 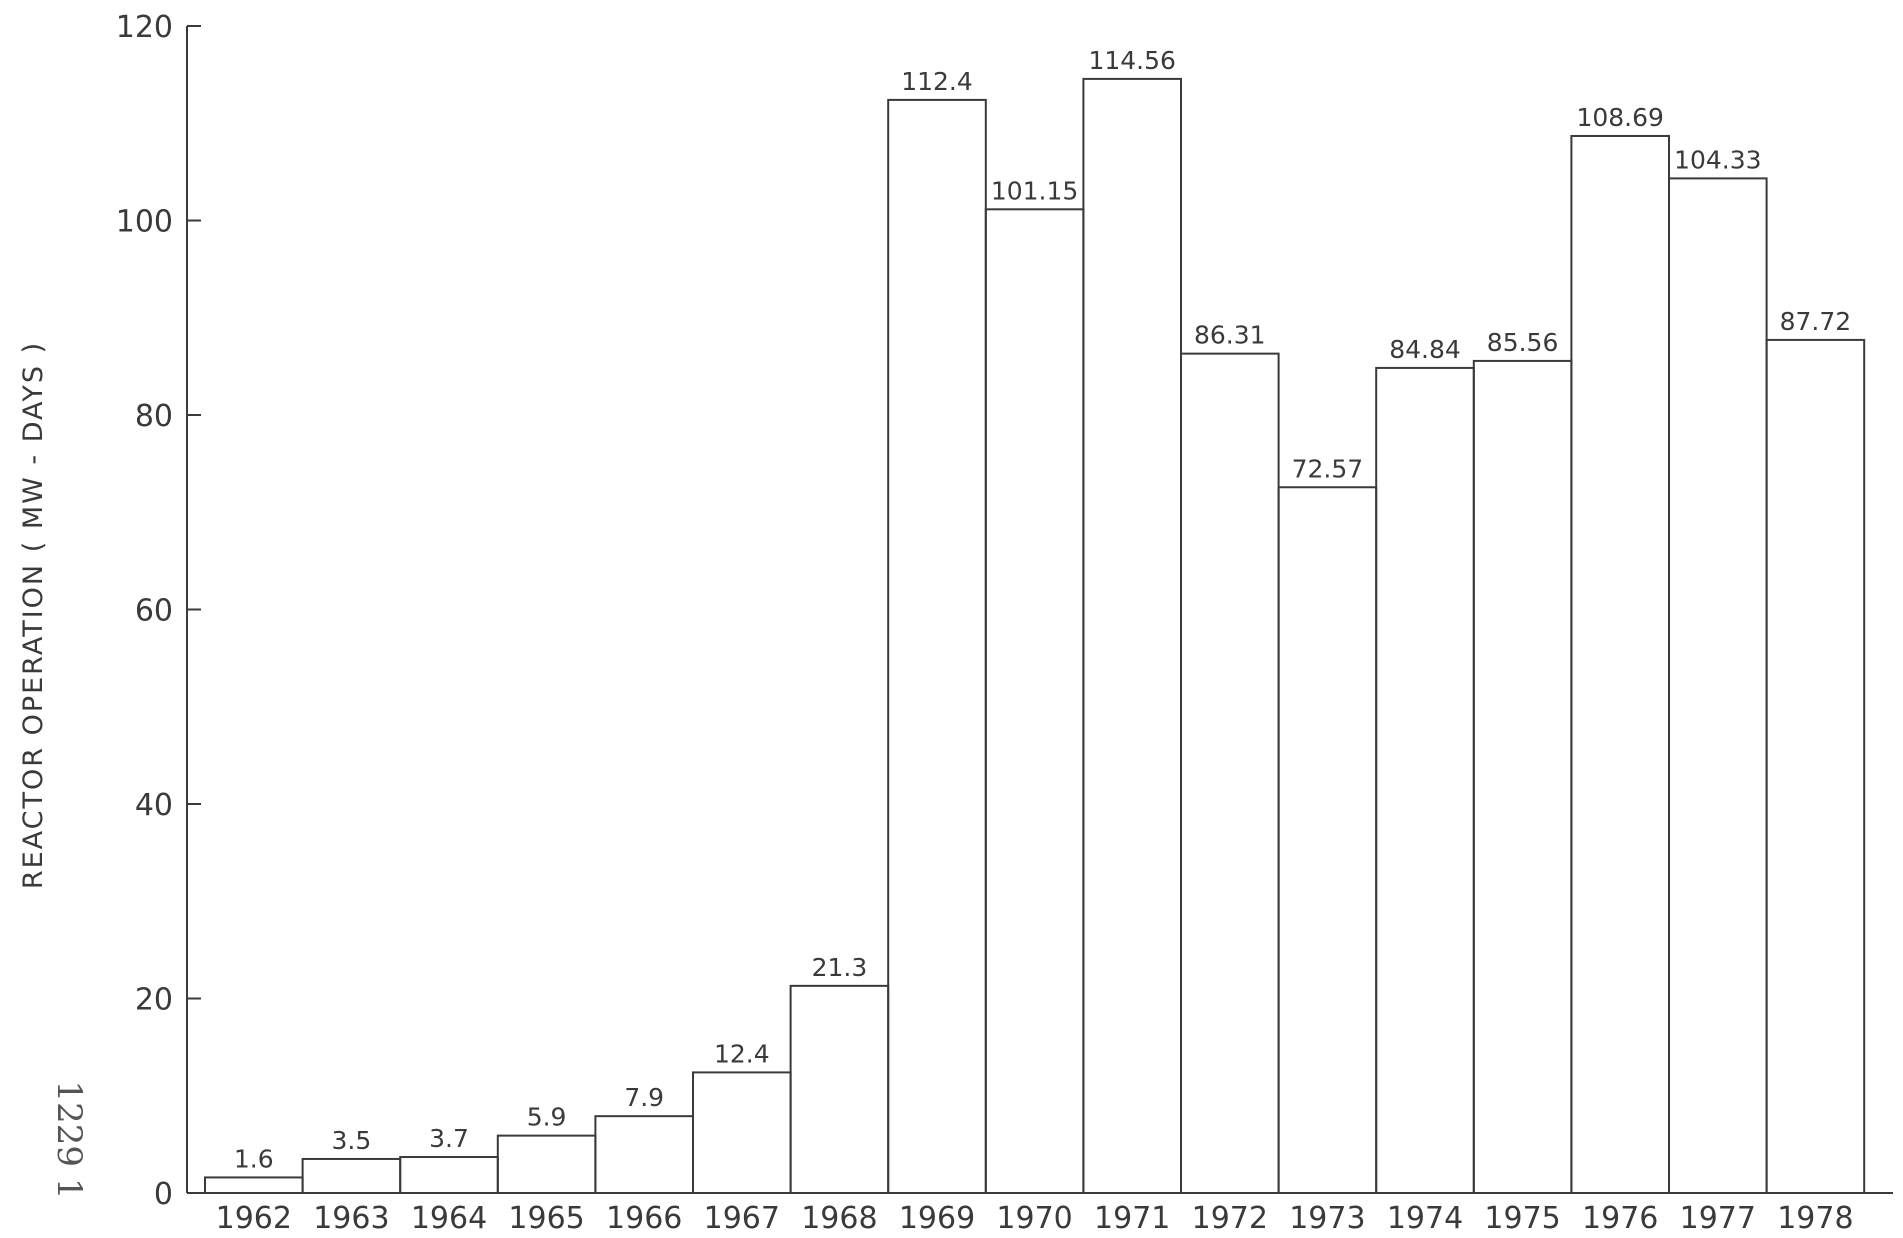 What do you see at coordinates (1815, 766) in the screenshot?
I see `bar-1978` at bounding box center [1815, 766].